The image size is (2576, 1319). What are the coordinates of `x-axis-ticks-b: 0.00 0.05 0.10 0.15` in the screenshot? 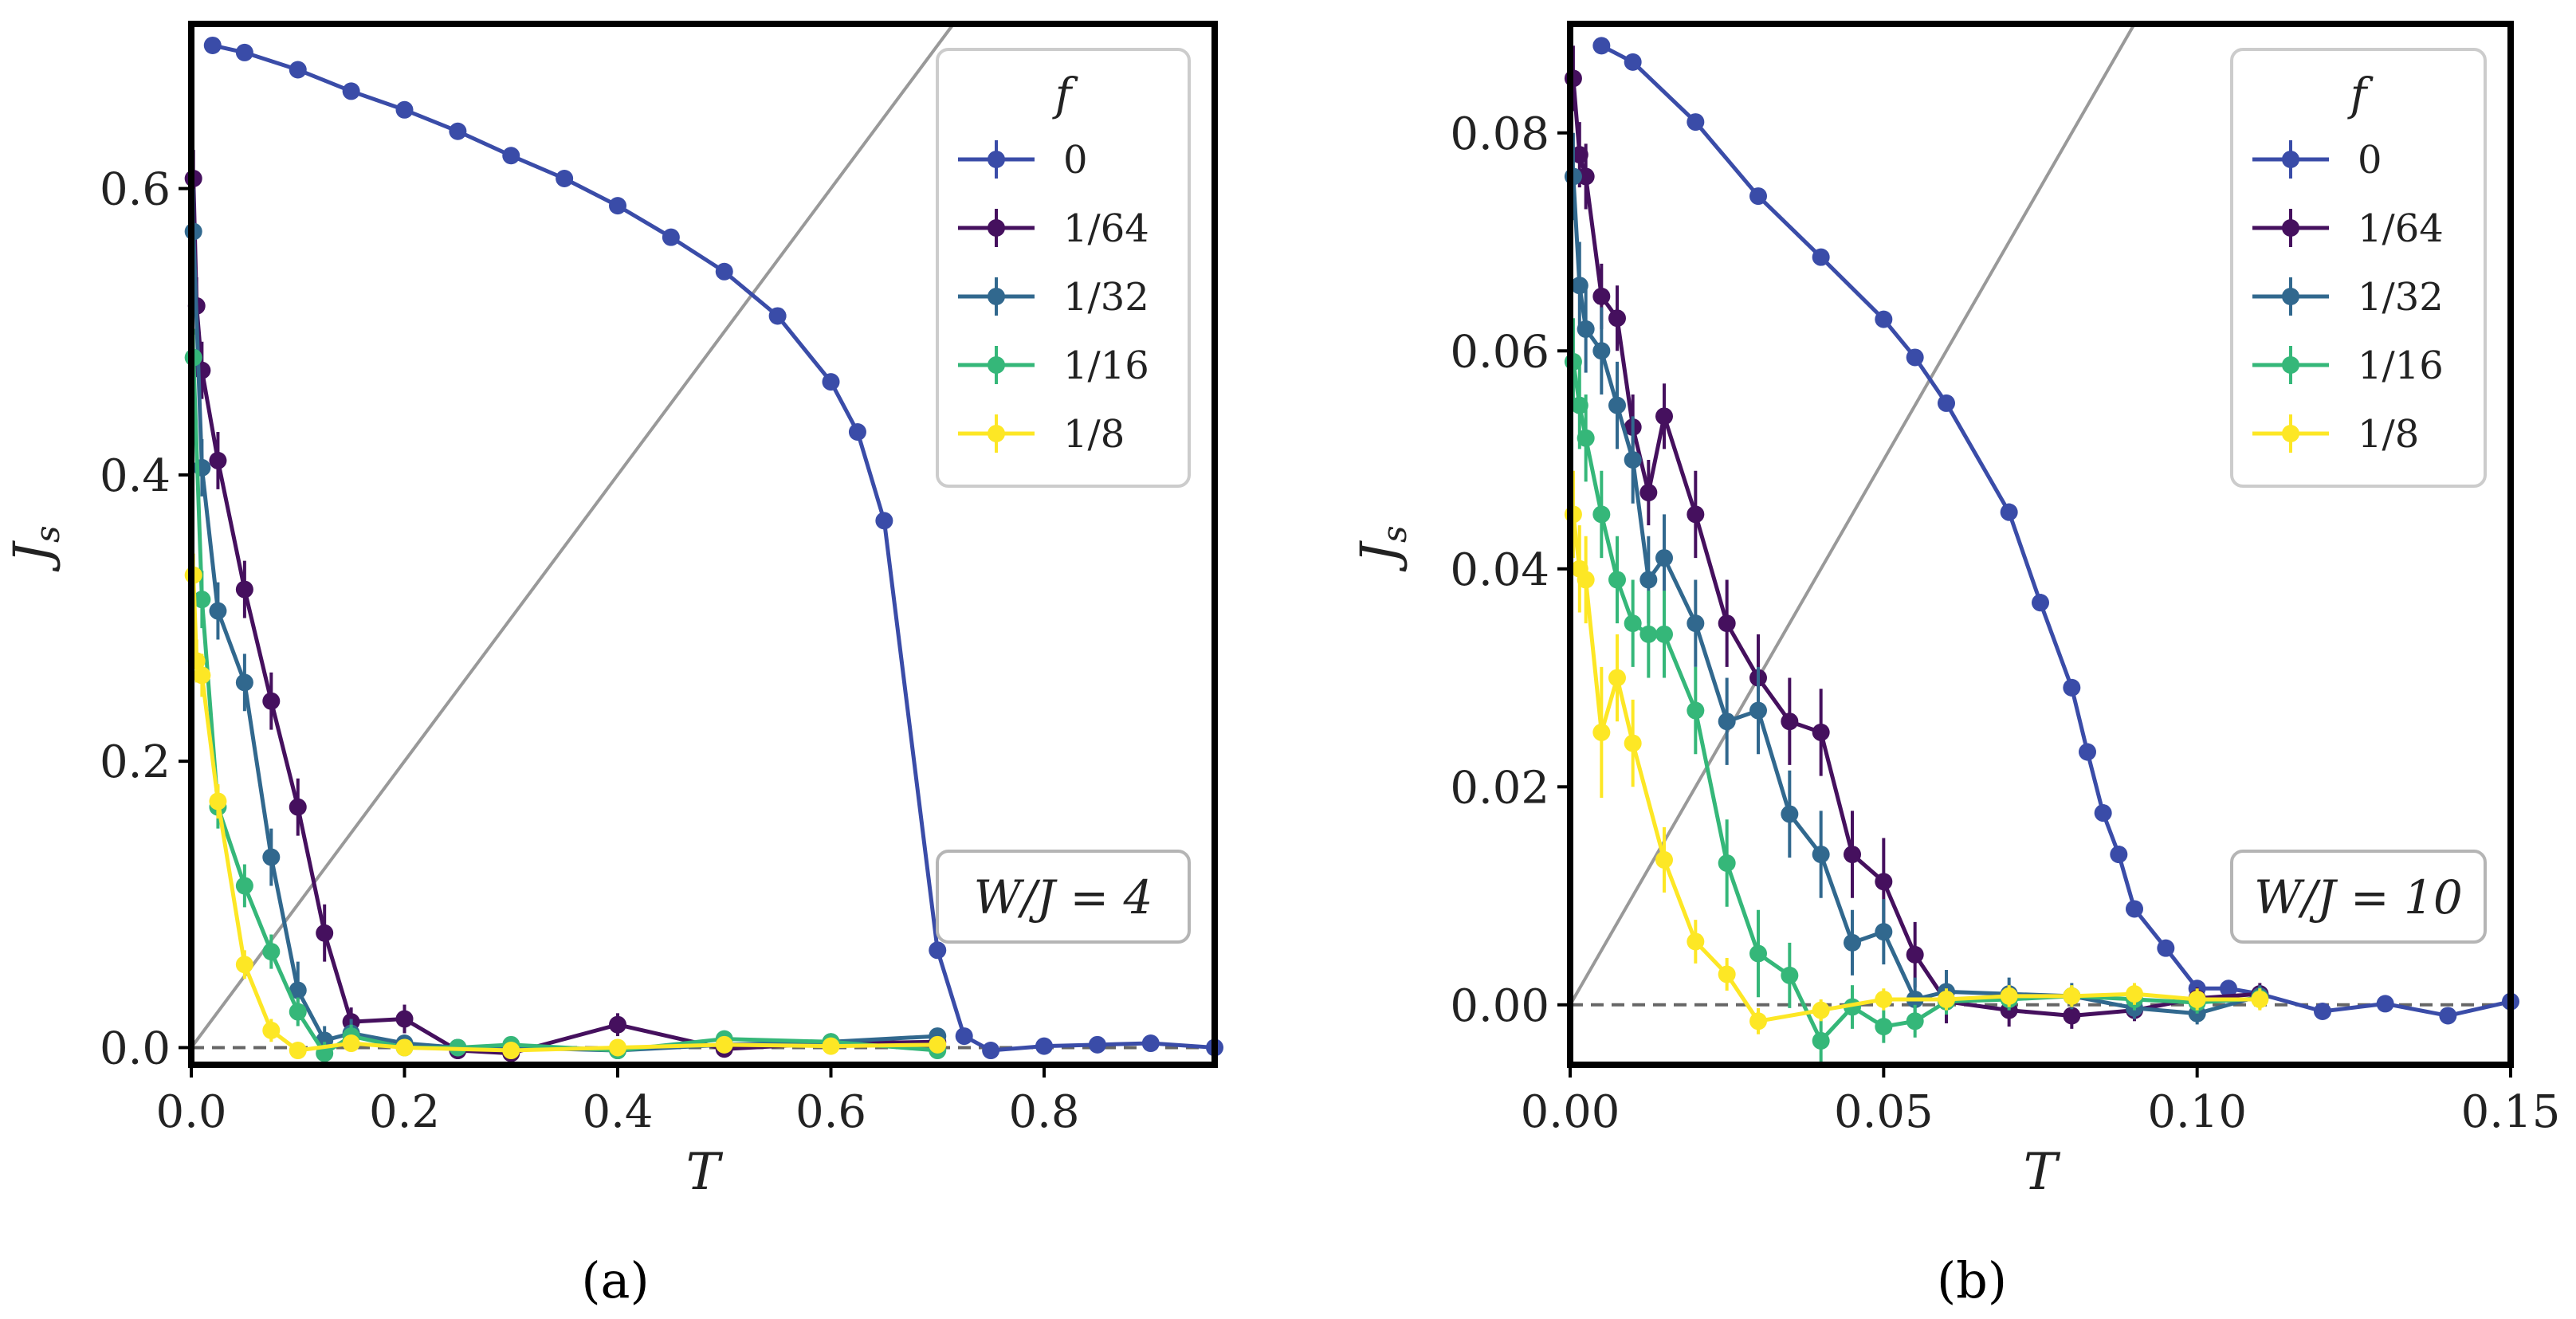 It's located at (2040, 1101).